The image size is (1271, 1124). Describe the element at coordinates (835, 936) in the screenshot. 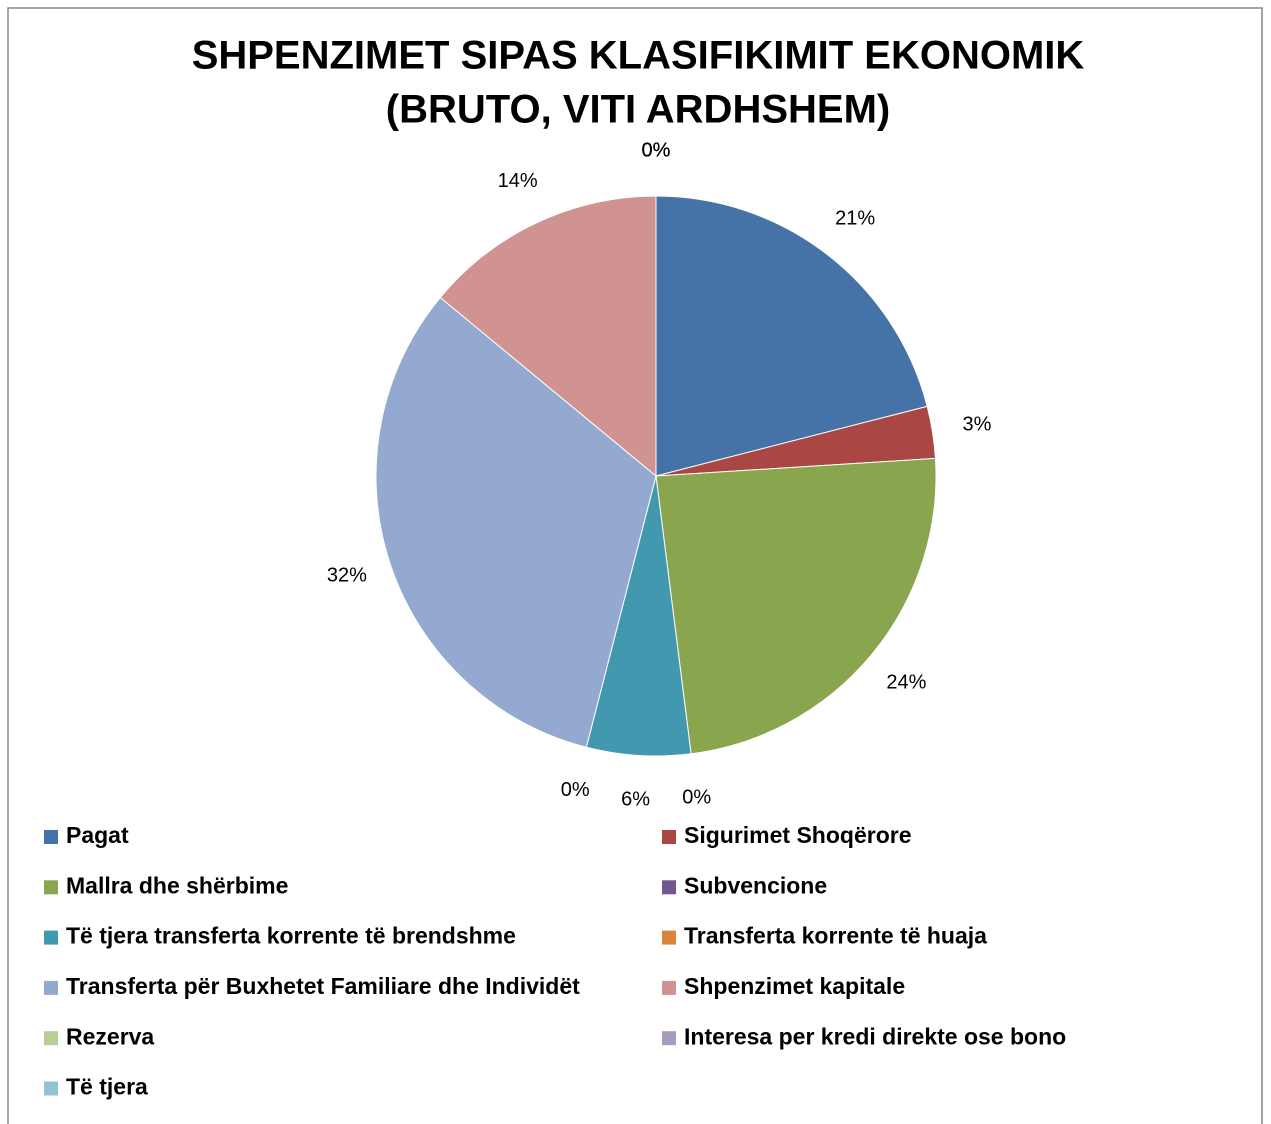

I see `legend-label: Transferta korrente të huaja` at that location.